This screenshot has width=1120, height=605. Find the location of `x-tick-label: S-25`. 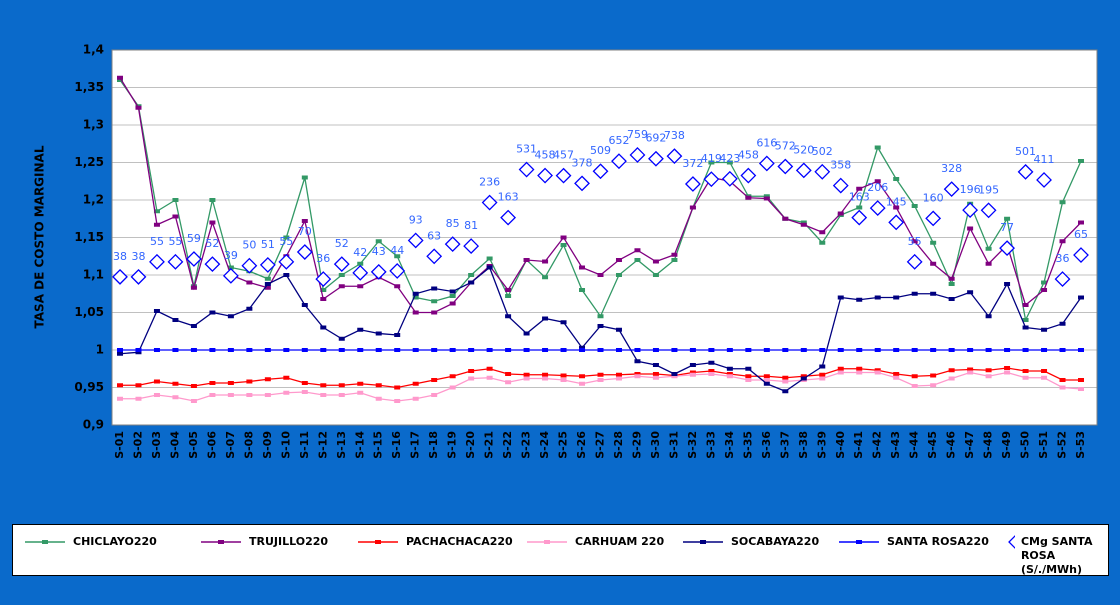

x-tick-label: S-25 is located at coordinates (563, 445).